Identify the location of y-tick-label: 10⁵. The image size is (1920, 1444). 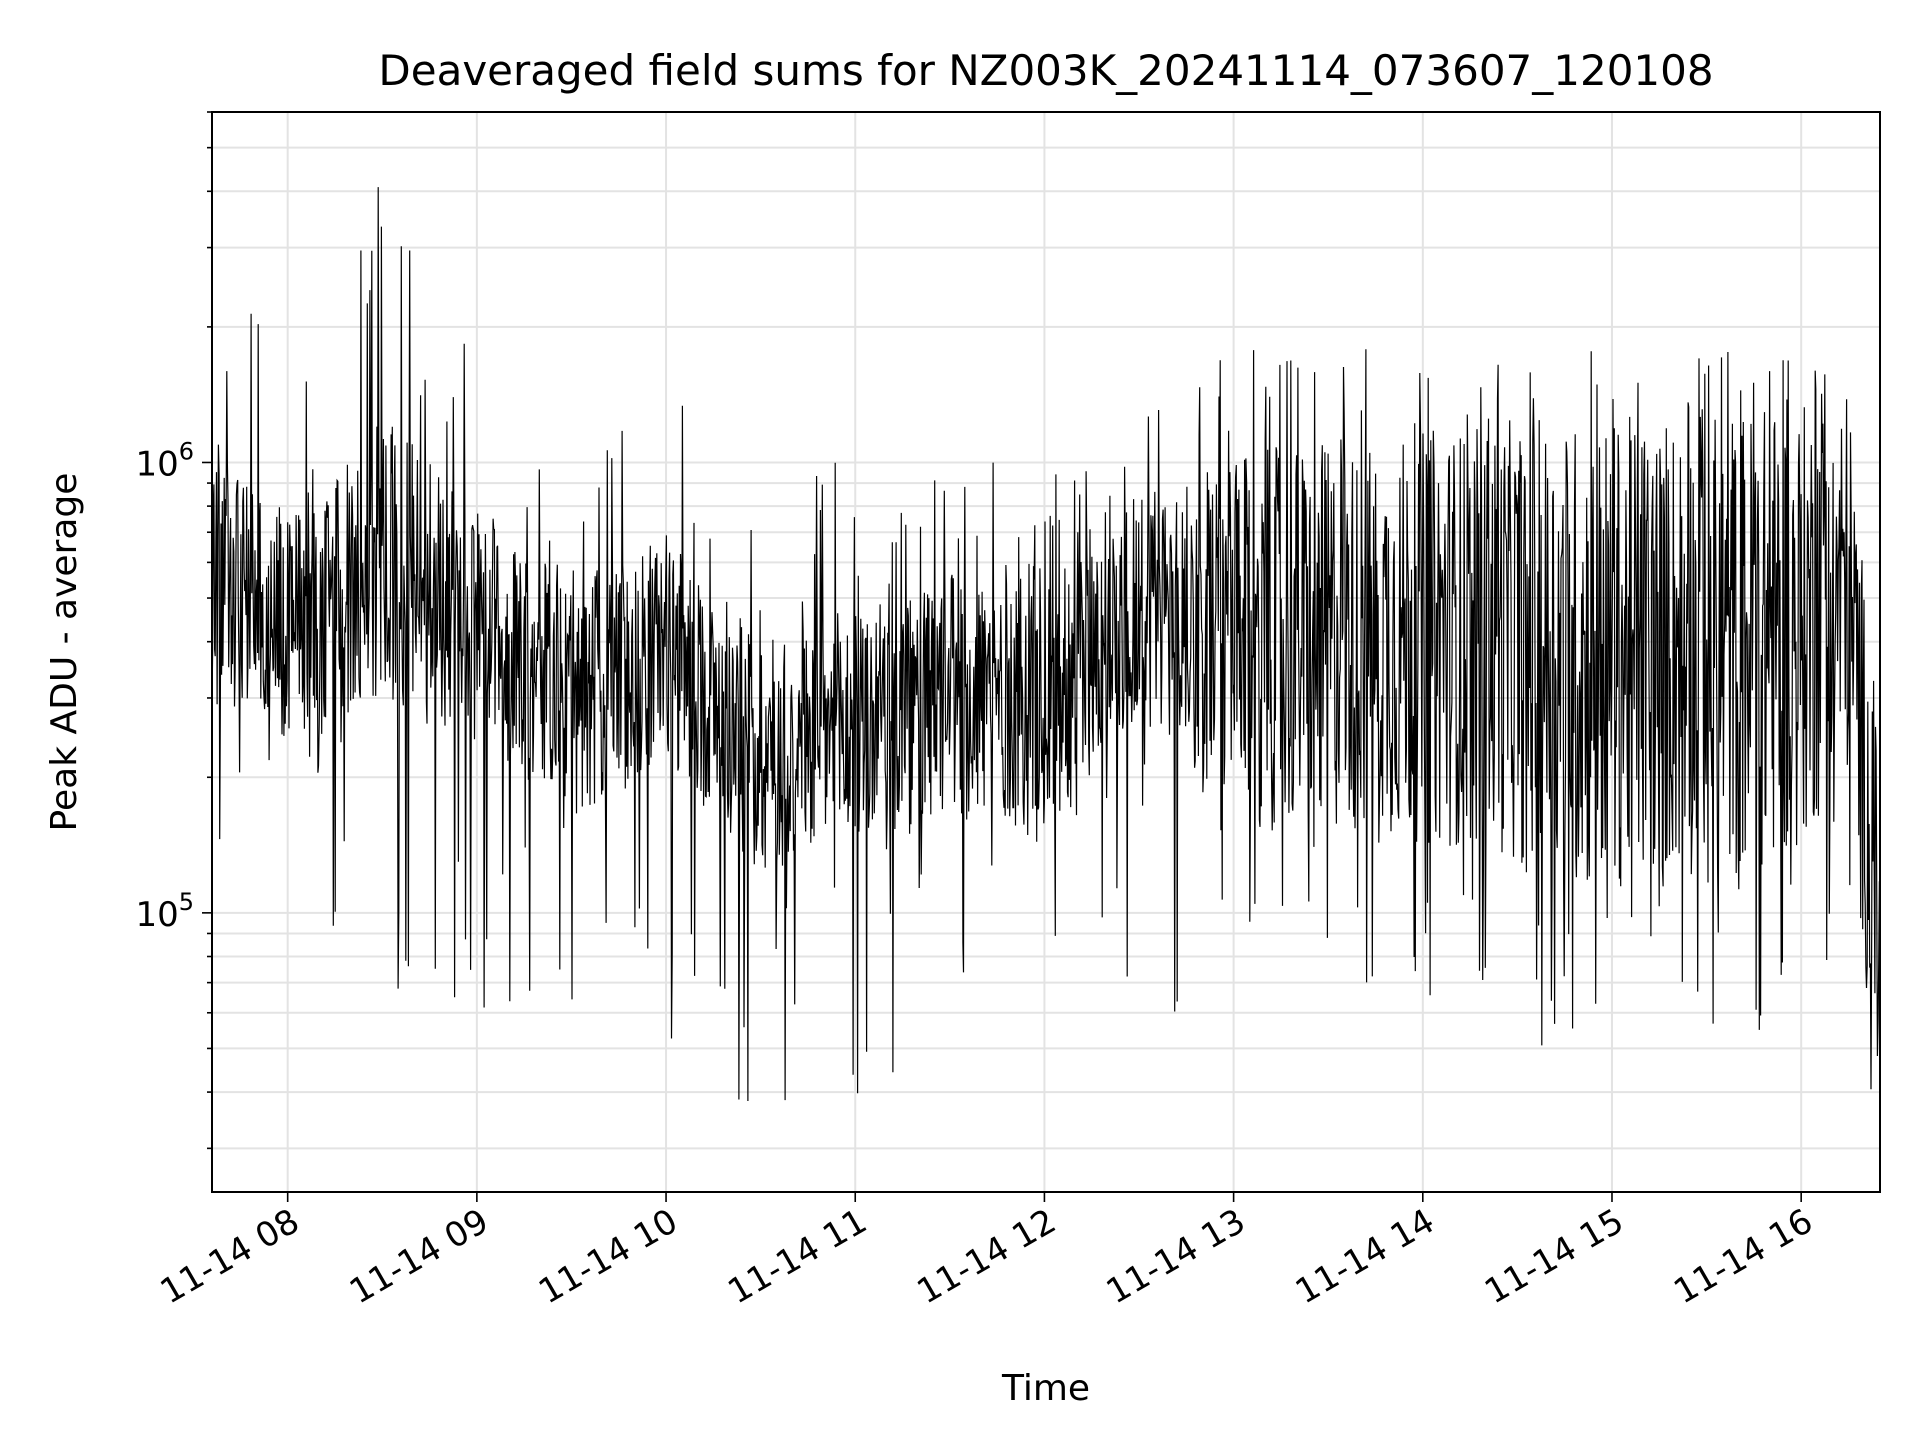
(164, 911).